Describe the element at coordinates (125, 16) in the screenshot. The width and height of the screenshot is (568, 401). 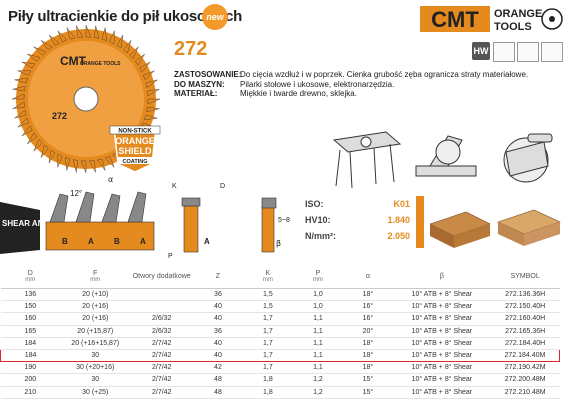
I see `page-title: Piły ultracienkie do pił ukosowych` at that location.